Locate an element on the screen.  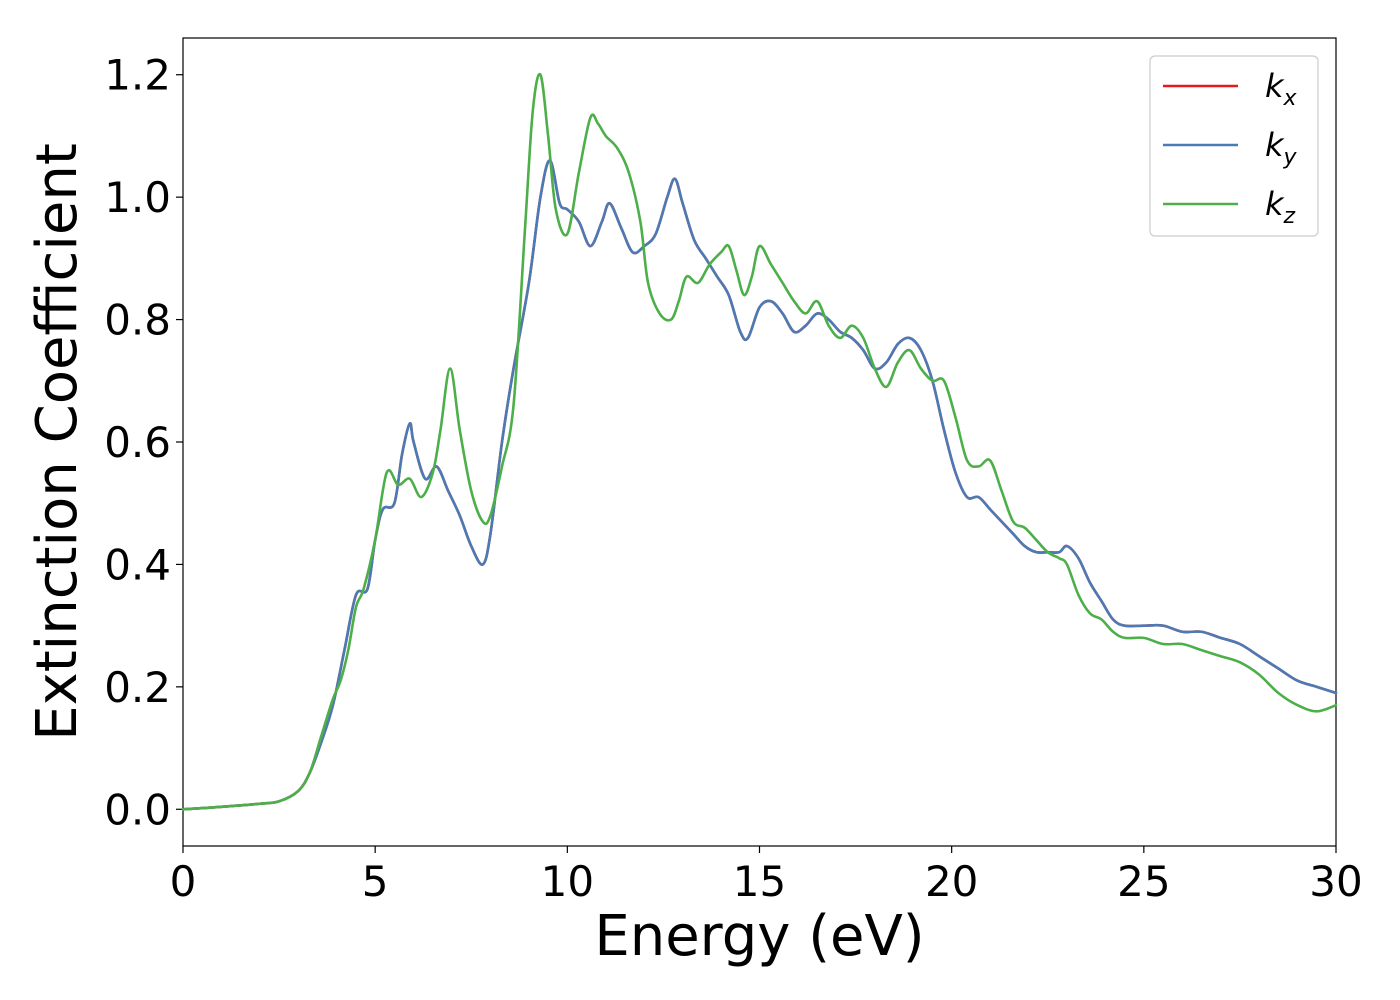
y-tick-label: 0.0 is located at coordinates (137, 809).